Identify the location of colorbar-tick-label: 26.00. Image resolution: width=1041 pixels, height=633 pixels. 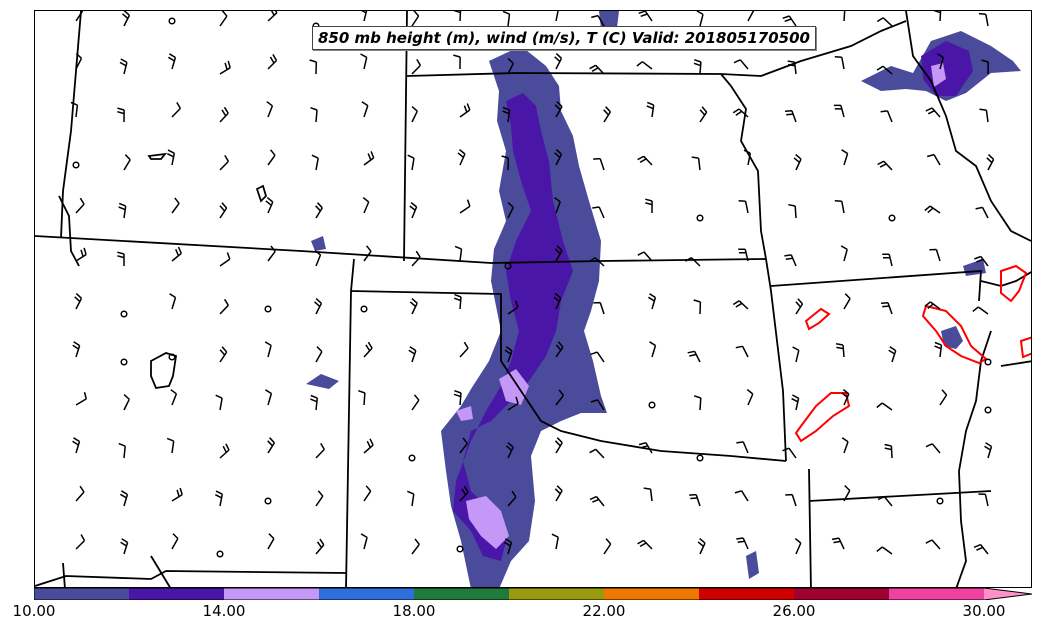
(794, 611).